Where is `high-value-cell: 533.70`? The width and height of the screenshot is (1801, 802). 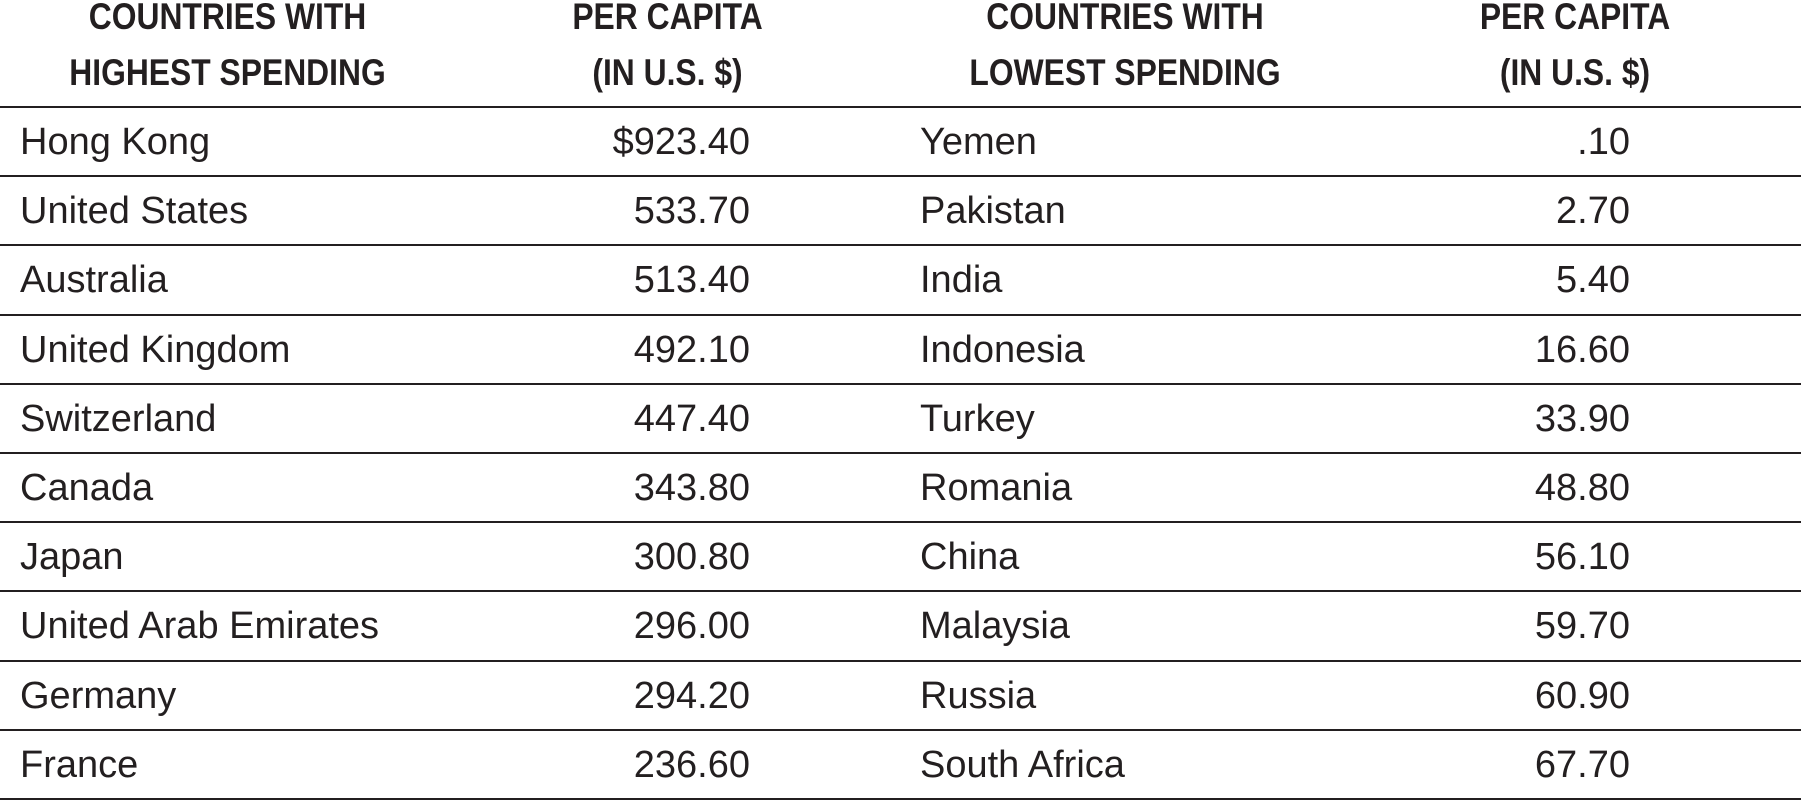
high-value-cell: 533.70 is located at coordinates (691, 211).